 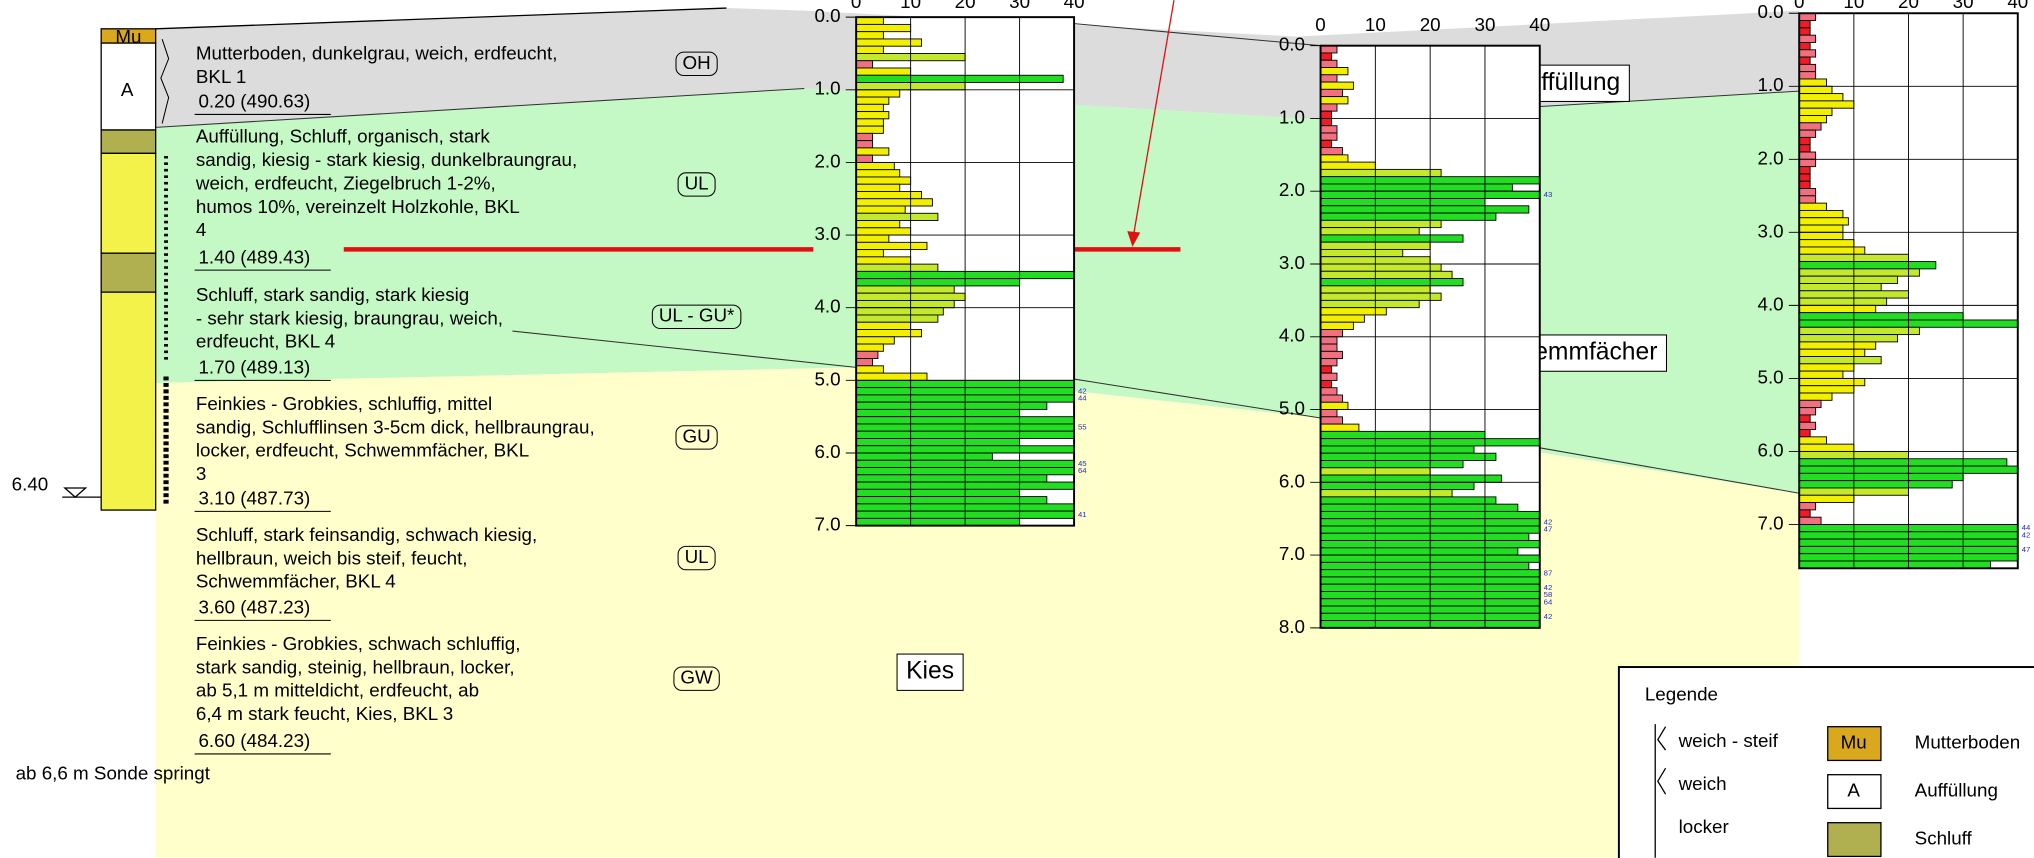 What do you see at coordinates (1702, 783) in the screenshot?
I see `legend-item: weich` at bounding box center [1702, 783].